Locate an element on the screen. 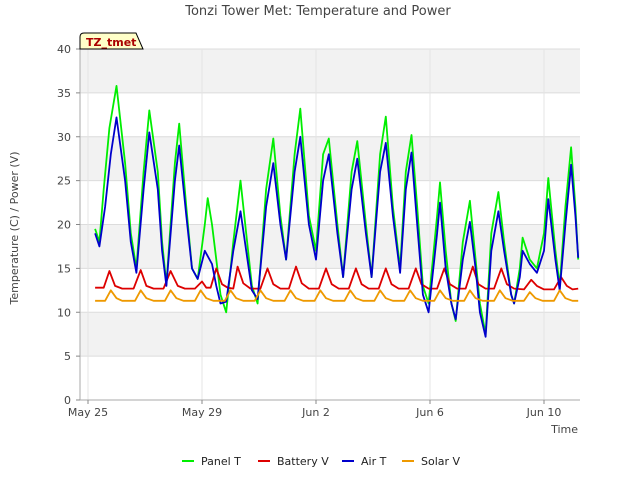 The width and height of the screenshot is (640, 480). x-tick-label: Jun 2 is located at coordinates (315, 412).